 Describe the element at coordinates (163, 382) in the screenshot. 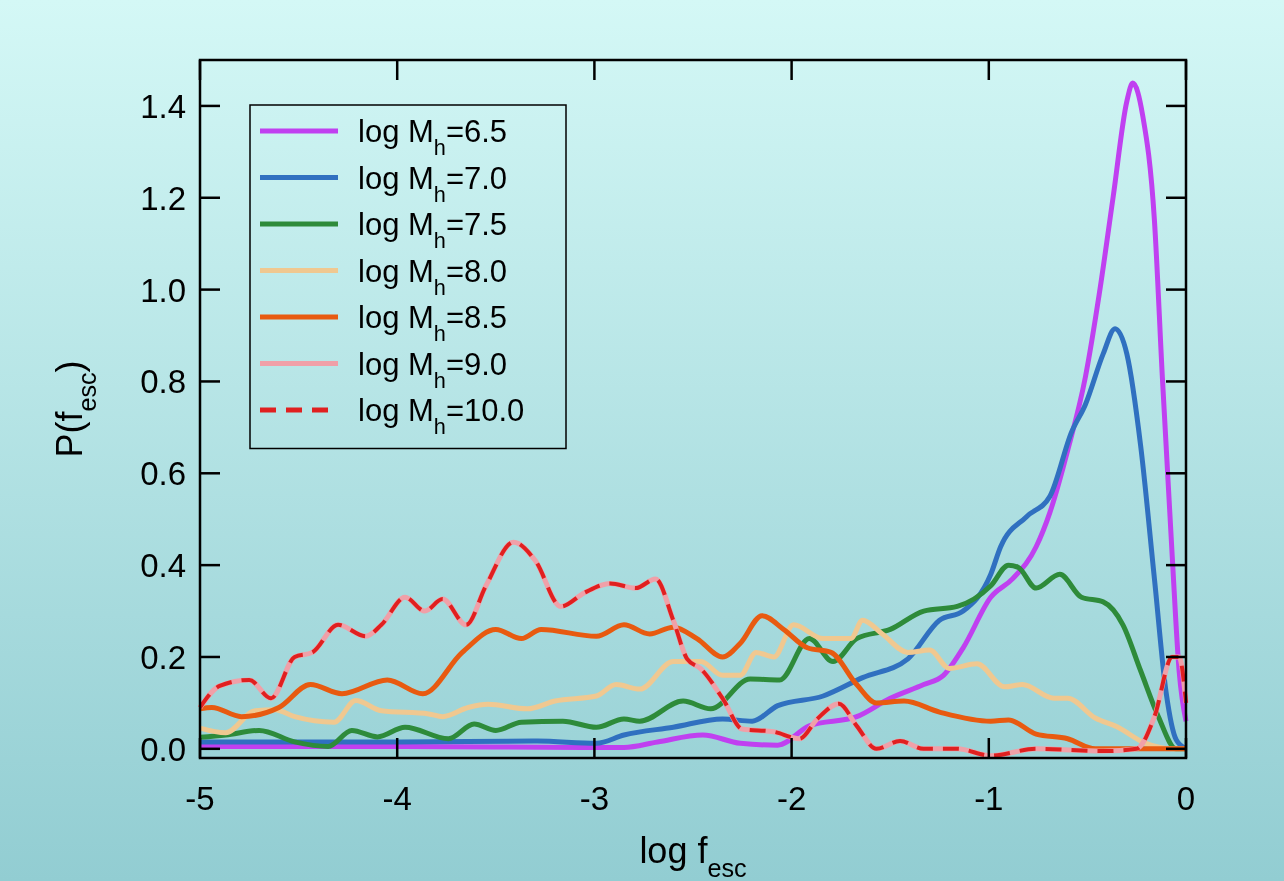

I see `y-tick-label: 0.8` at that location.